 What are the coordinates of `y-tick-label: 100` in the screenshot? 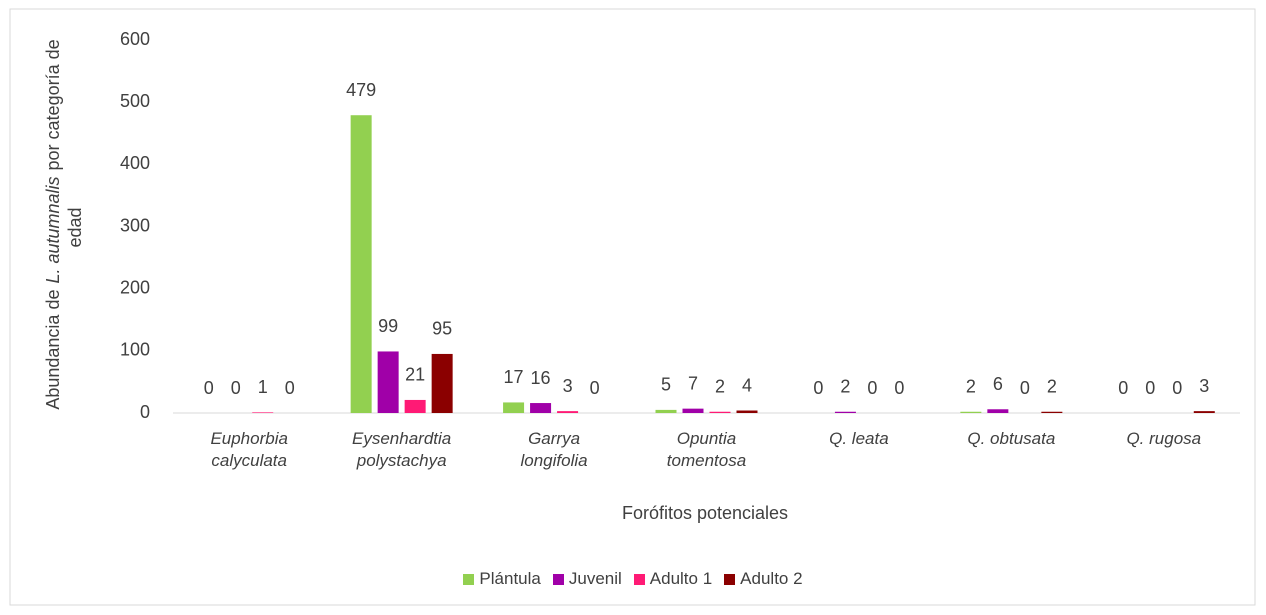 It's located at (135, 350).